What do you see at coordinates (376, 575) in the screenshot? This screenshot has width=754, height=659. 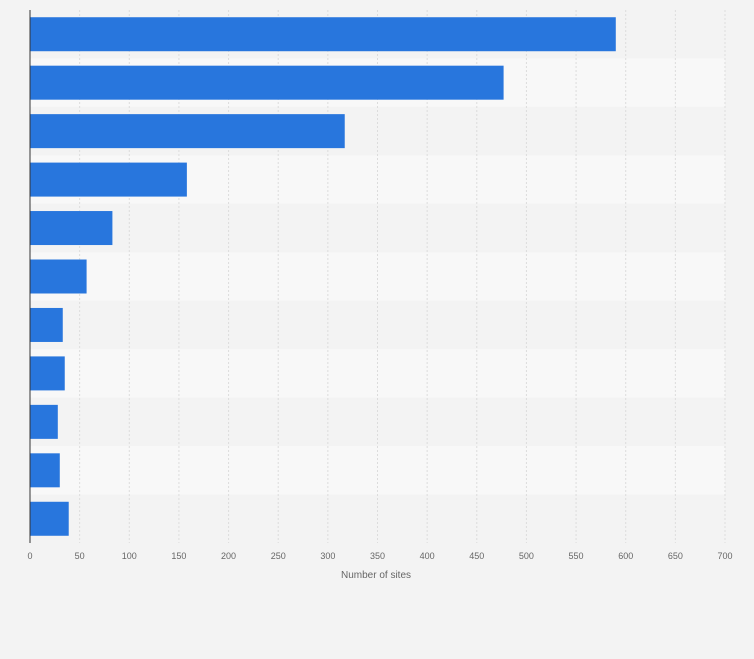 I see `x-axis-title: Number of sites` at bounding box center [376, 575].